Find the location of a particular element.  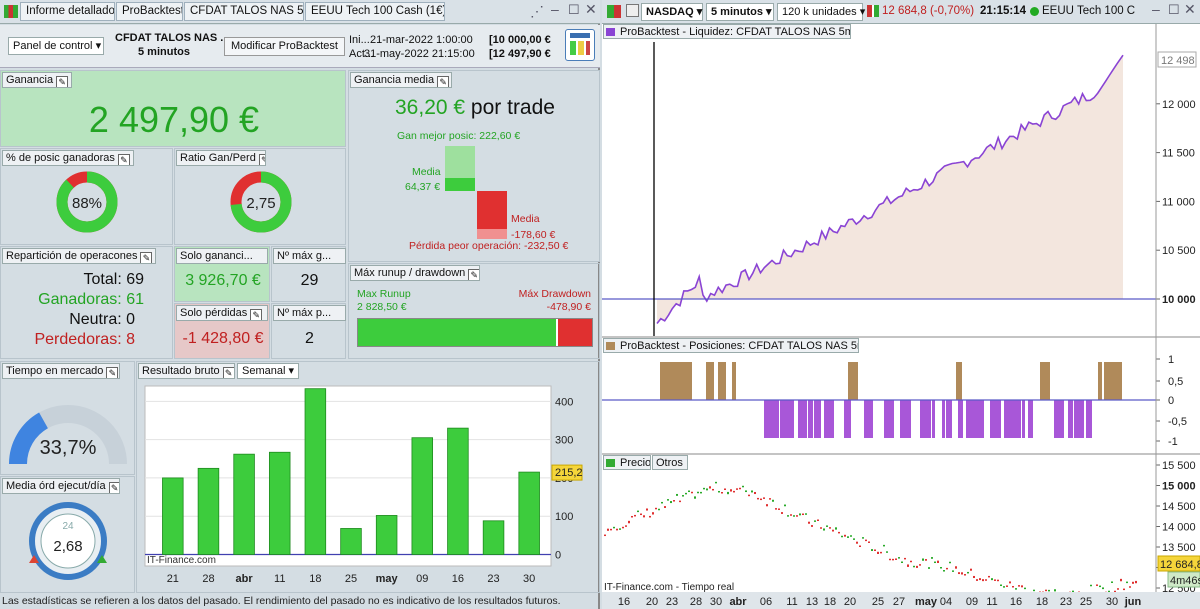

link-icon is located at coordinates (632, 10).